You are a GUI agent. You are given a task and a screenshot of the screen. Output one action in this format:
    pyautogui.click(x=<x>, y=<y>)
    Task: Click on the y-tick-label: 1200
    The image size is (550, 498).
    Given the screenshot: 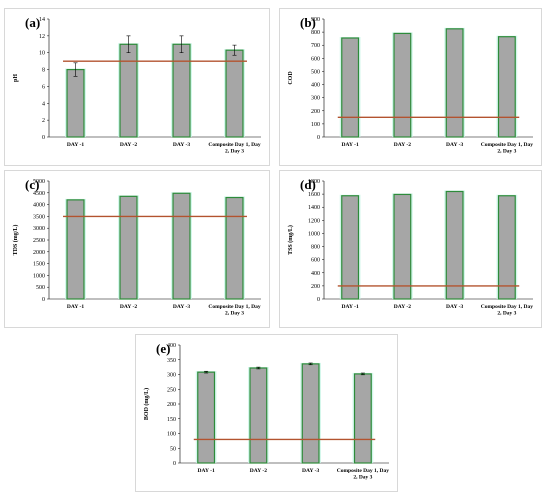 What is the action you would take?
    pyautogui.click(x=314, y=221)
    